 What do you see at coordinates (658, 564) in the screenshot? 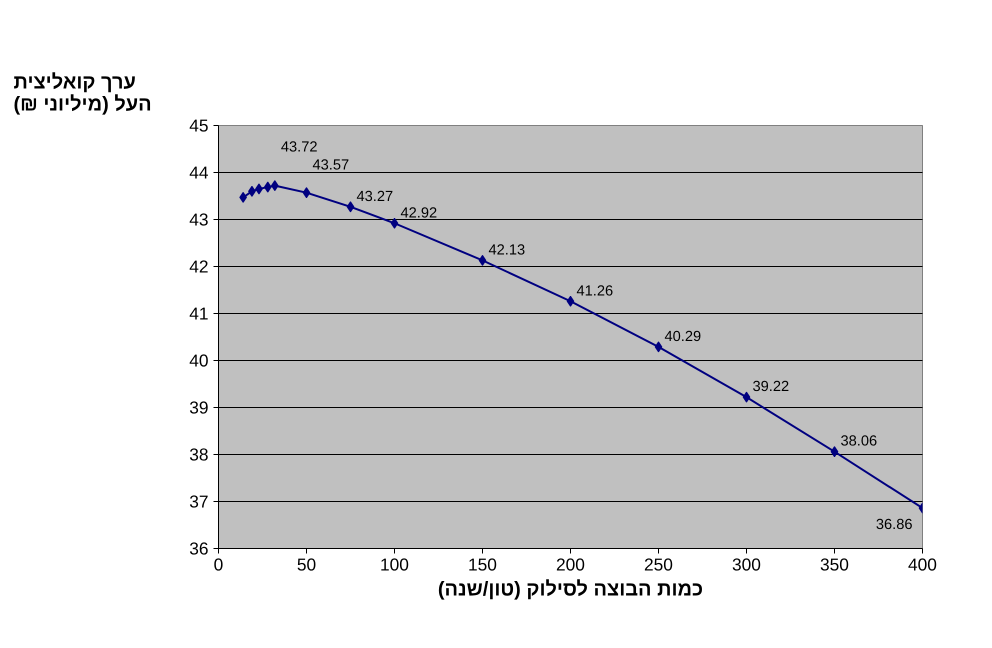
I see `x-tick-label: 250` at bounding box center [658, 564].